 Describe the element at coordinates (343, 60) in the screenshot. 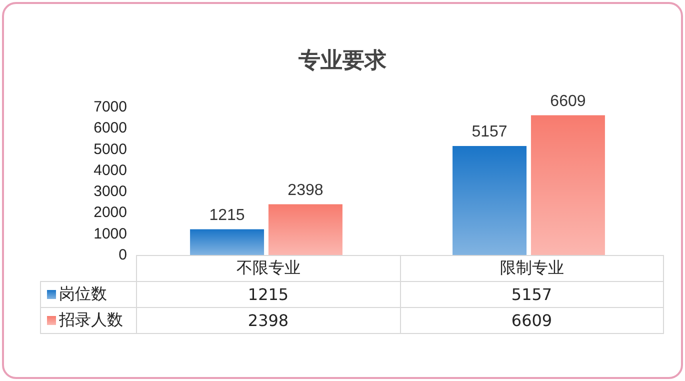

I see `chart-title: 专业要求` at that location.